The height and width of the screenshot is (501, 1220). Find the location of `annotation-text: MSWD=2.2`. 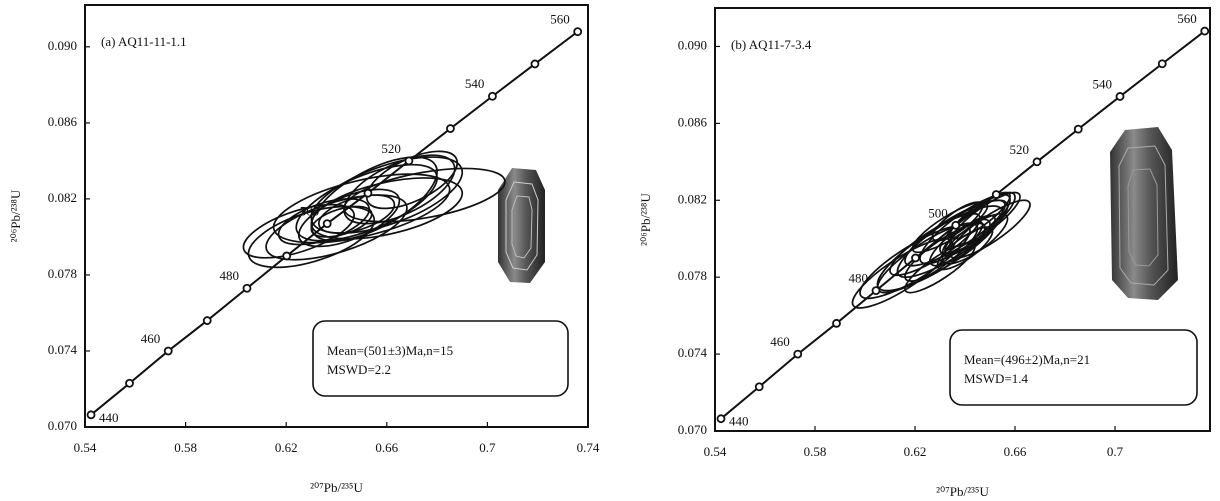

annotation-text: MSWD=2.2 is located at coordinates (359, 369).